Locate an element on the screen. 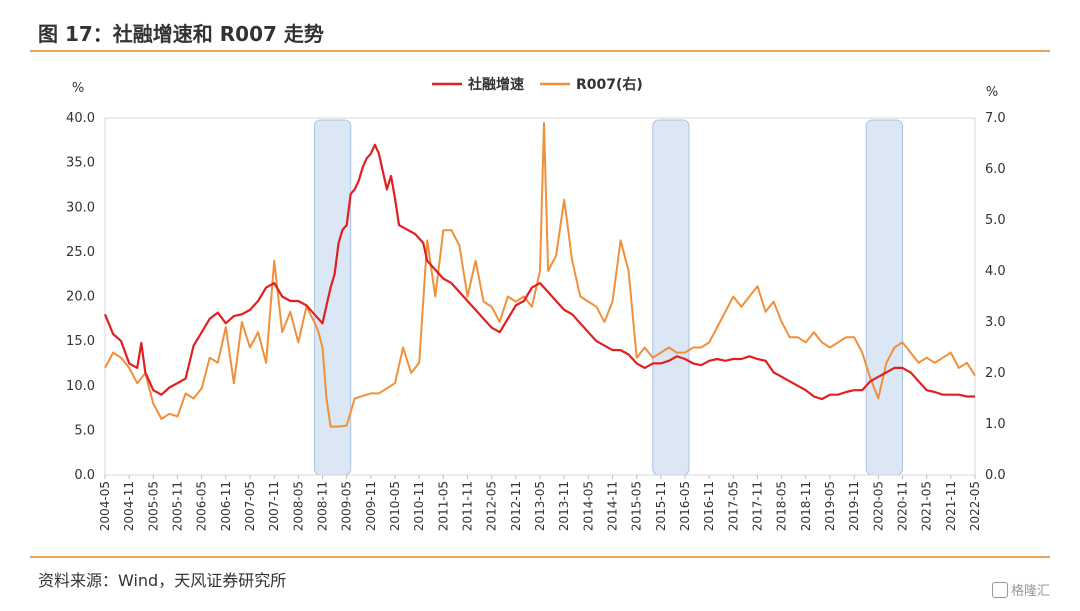 This screenshot has width=1080, height=611. left-y-tick-label: 20.0 is located at coordinates (80, 297).